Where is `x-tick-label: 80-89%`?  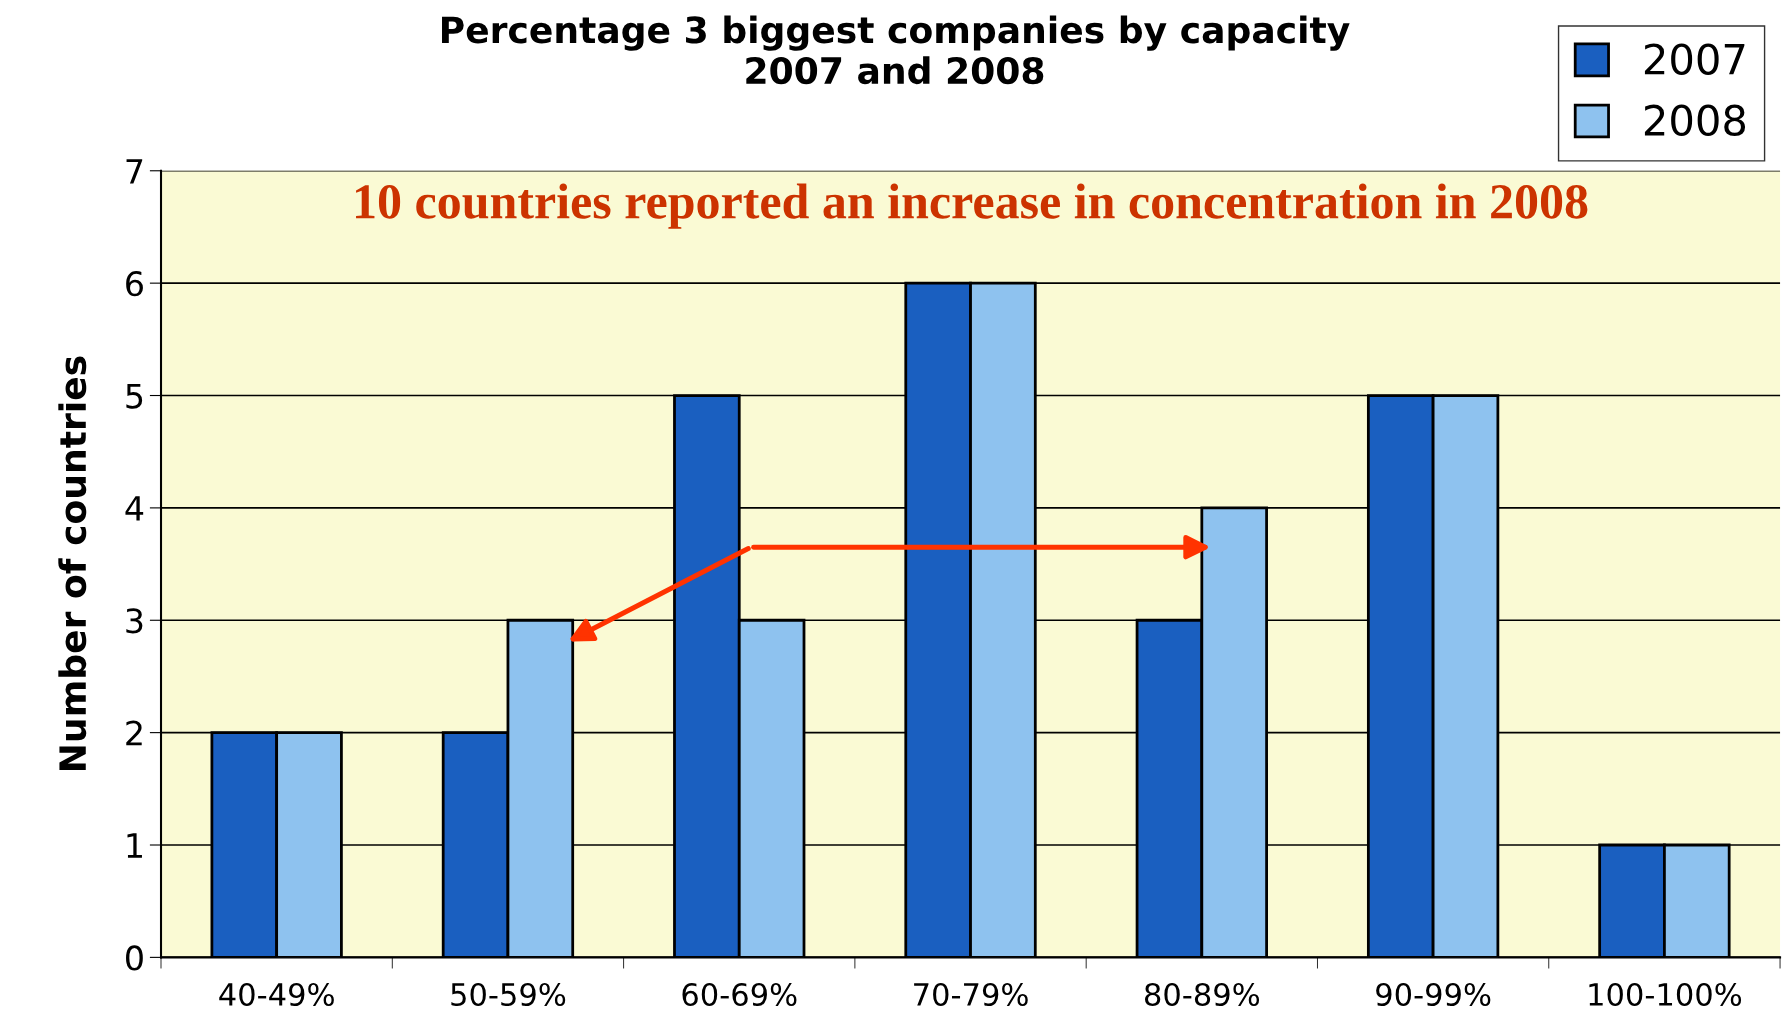 x-tick-label: 80-89% is located at coordinates (1202, 994).